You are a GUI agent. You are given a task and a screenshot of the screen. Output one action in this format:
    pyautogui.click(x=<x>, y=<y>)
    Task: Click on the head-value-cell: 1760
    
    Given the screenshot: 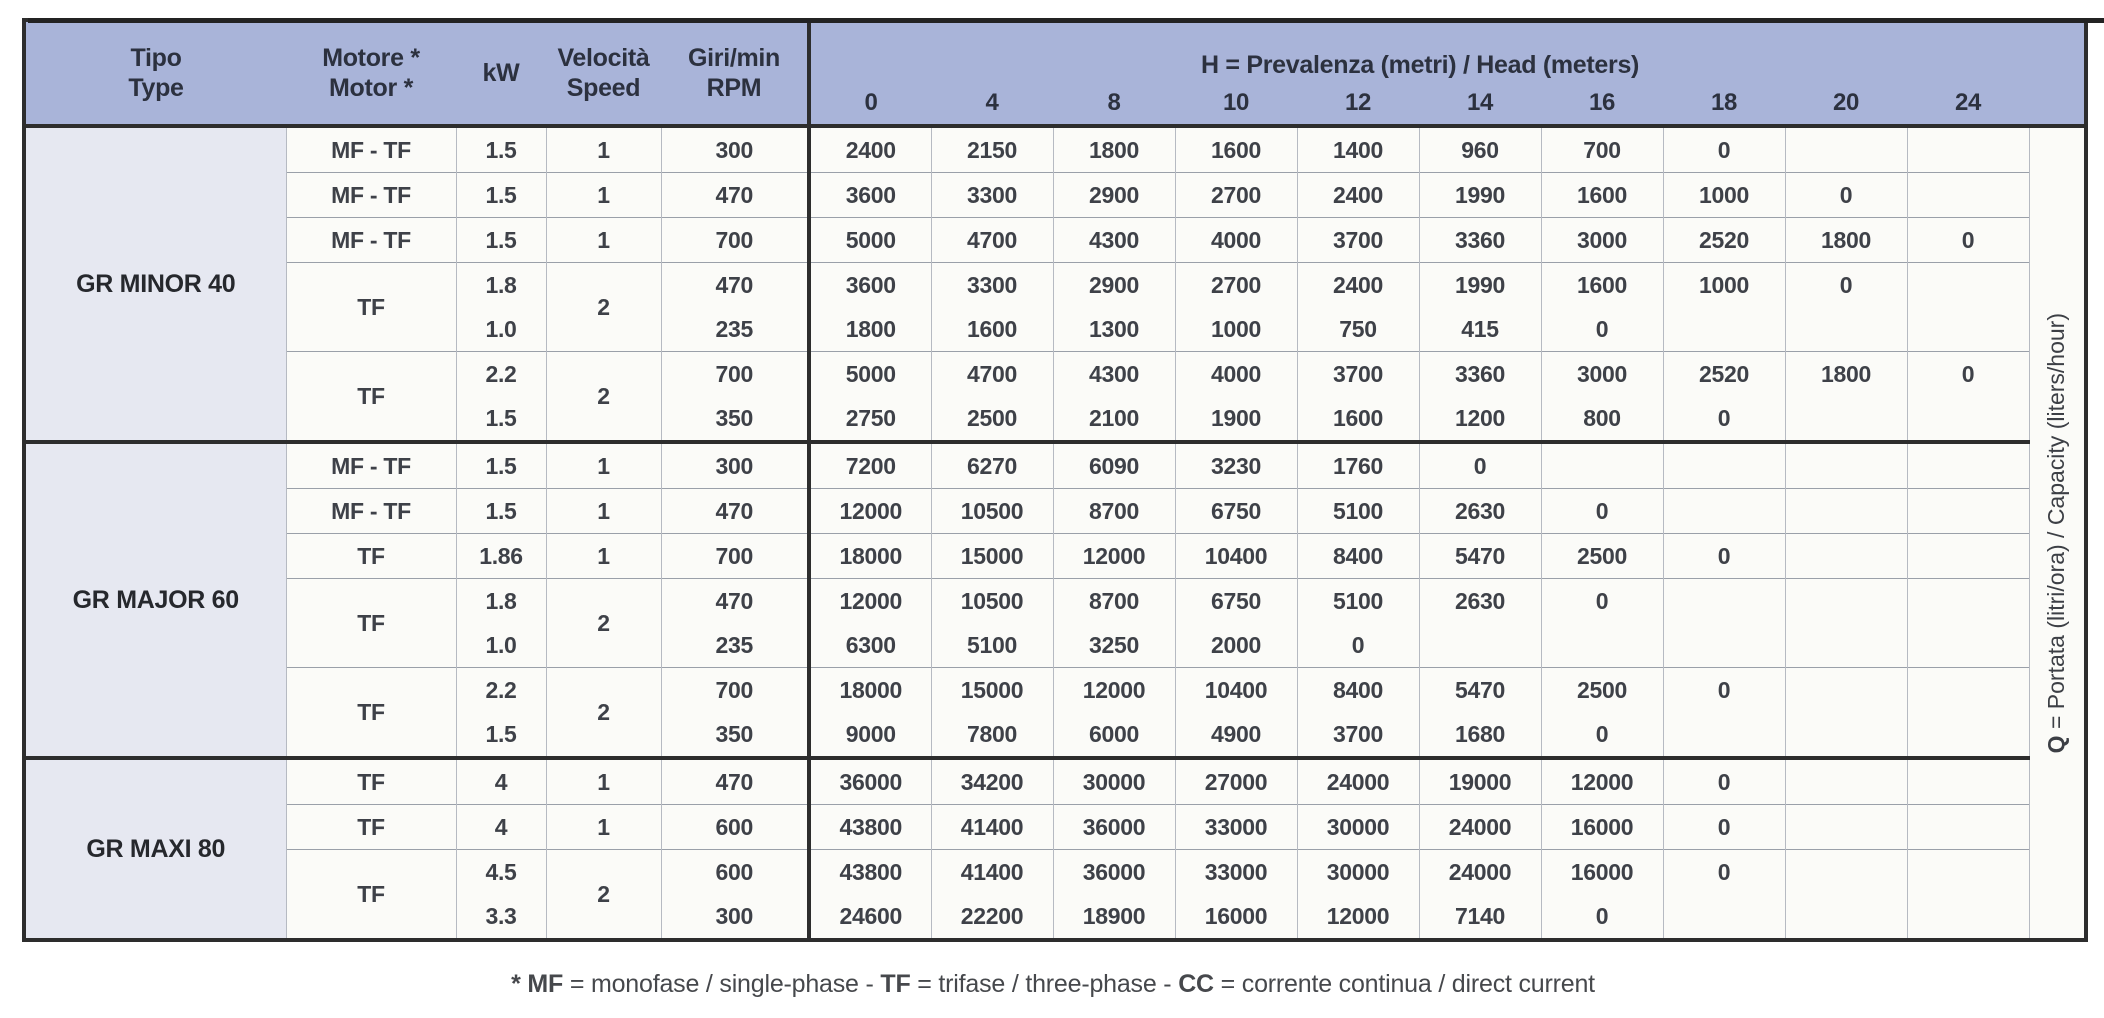 What is the action you would take?
    pyautogui.click(x=1357, y=464)
    